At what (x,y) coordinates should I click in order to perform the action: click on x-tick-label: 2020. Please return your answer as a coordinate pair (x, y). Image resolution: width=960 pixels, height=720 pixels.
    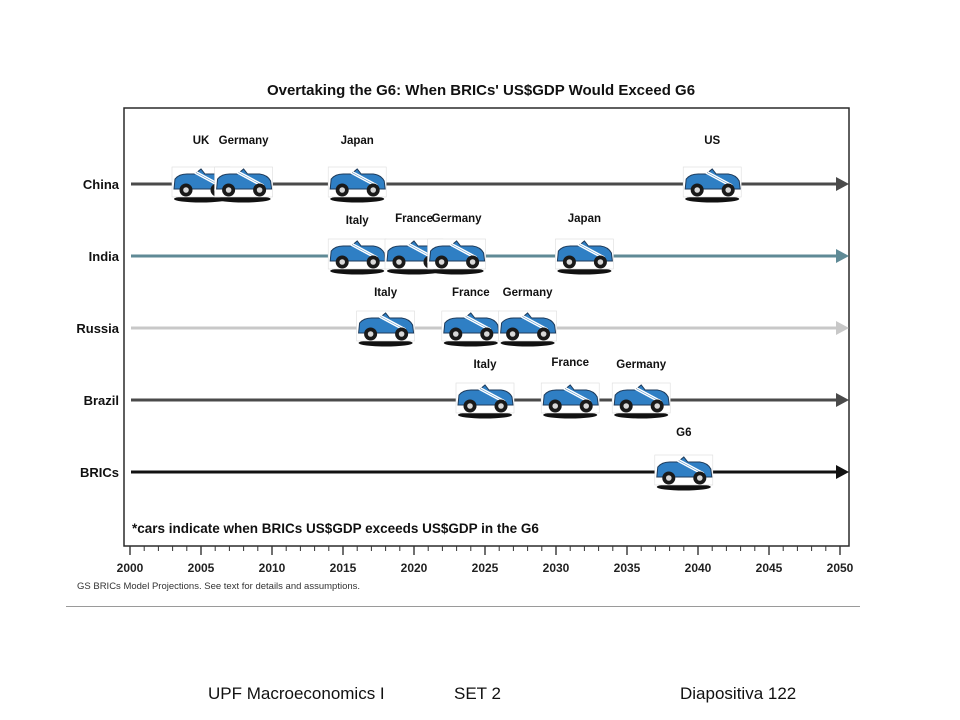
    Looking at the image, I should click on (414, 568).